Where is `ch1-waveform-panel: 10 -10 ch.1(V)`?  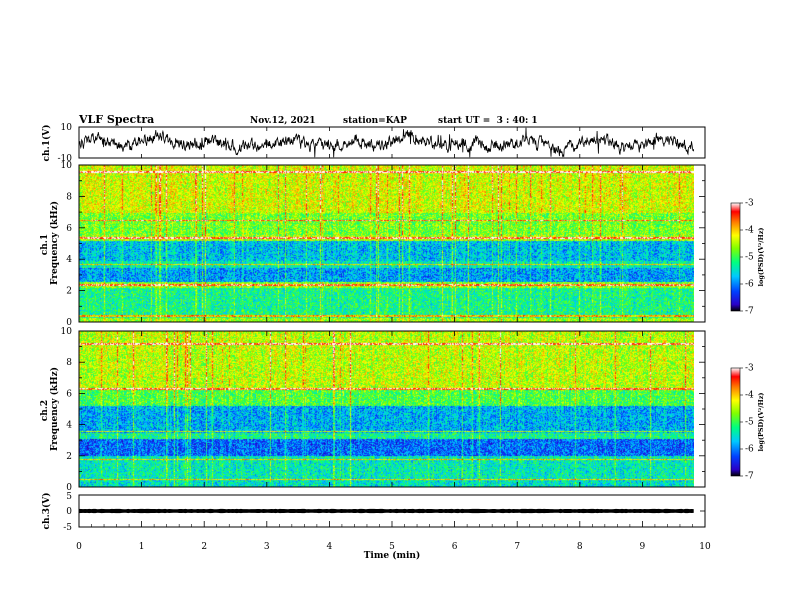 ch1-waveform-panel: 10 -10 ch.1(V) is located at coordinates (373, 143).